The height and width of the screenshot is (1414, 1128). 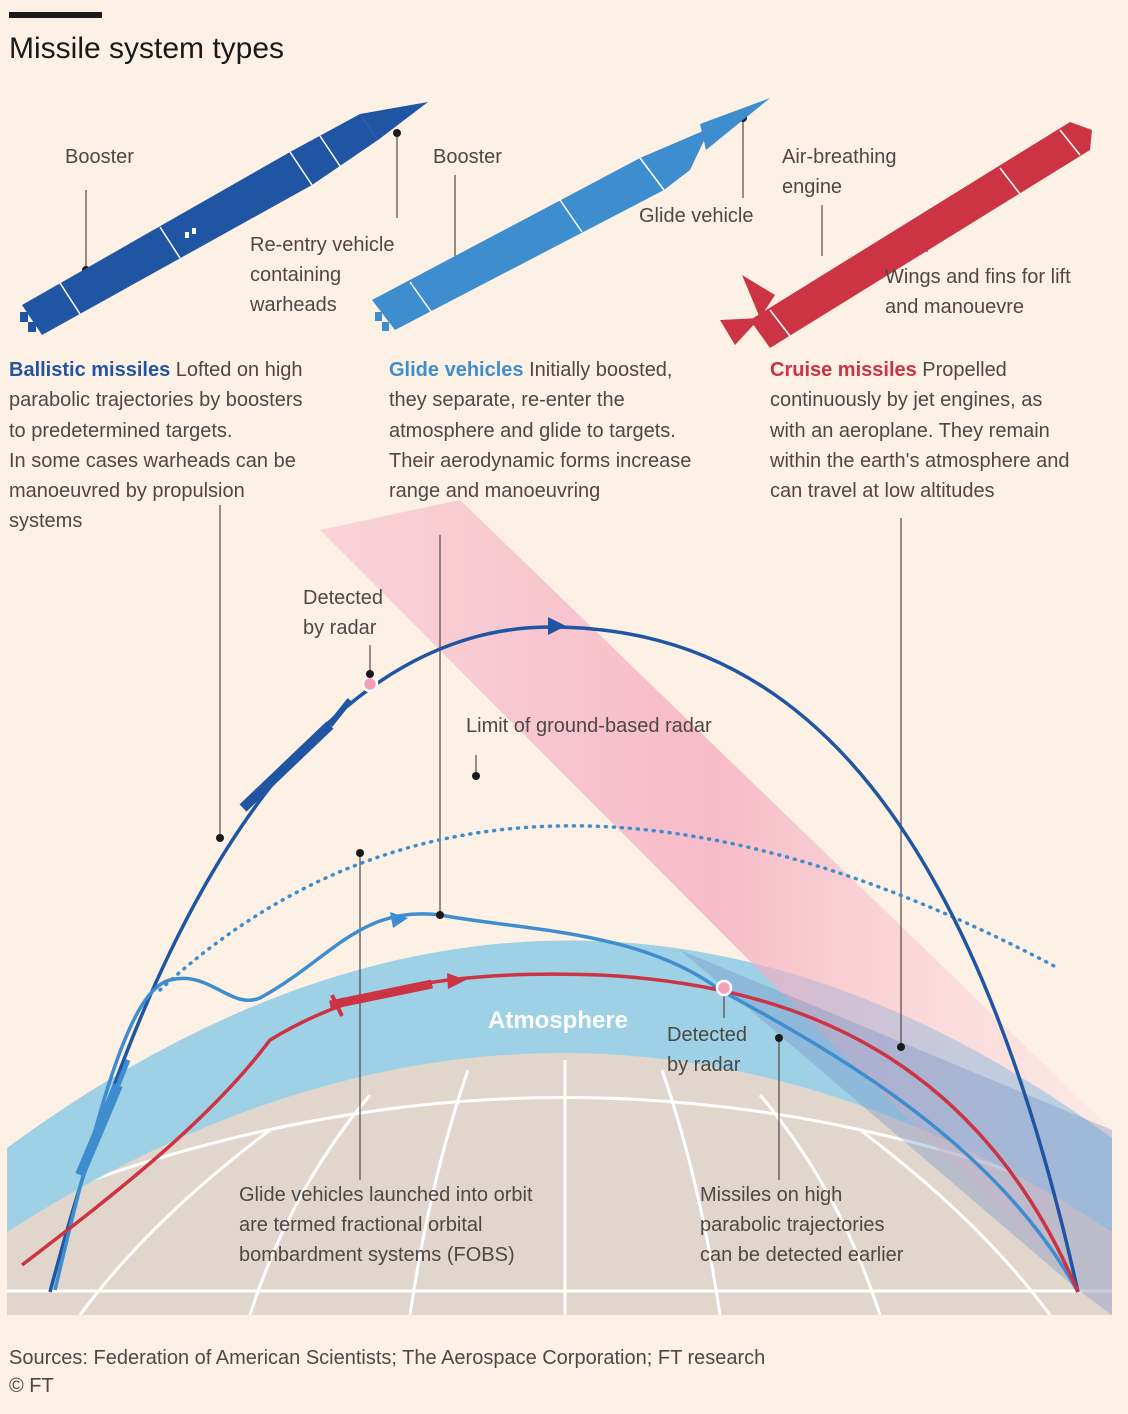 I want to click on description-line: manoeuvred by propulsion, so click(x=127, y=491).